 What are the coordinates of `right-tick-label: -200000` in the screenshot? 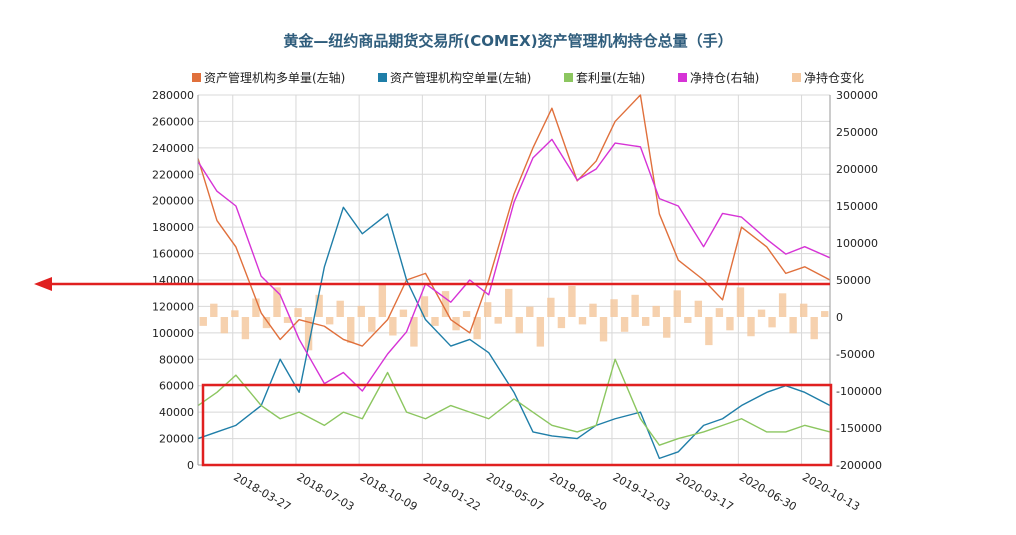 It's located at (859, 465).